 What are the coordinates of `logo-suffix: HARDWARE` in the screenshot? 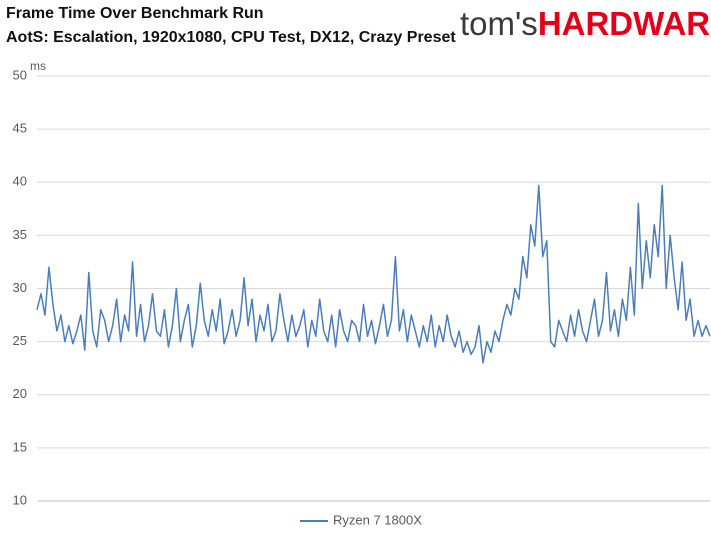 It's located at (624, 23).